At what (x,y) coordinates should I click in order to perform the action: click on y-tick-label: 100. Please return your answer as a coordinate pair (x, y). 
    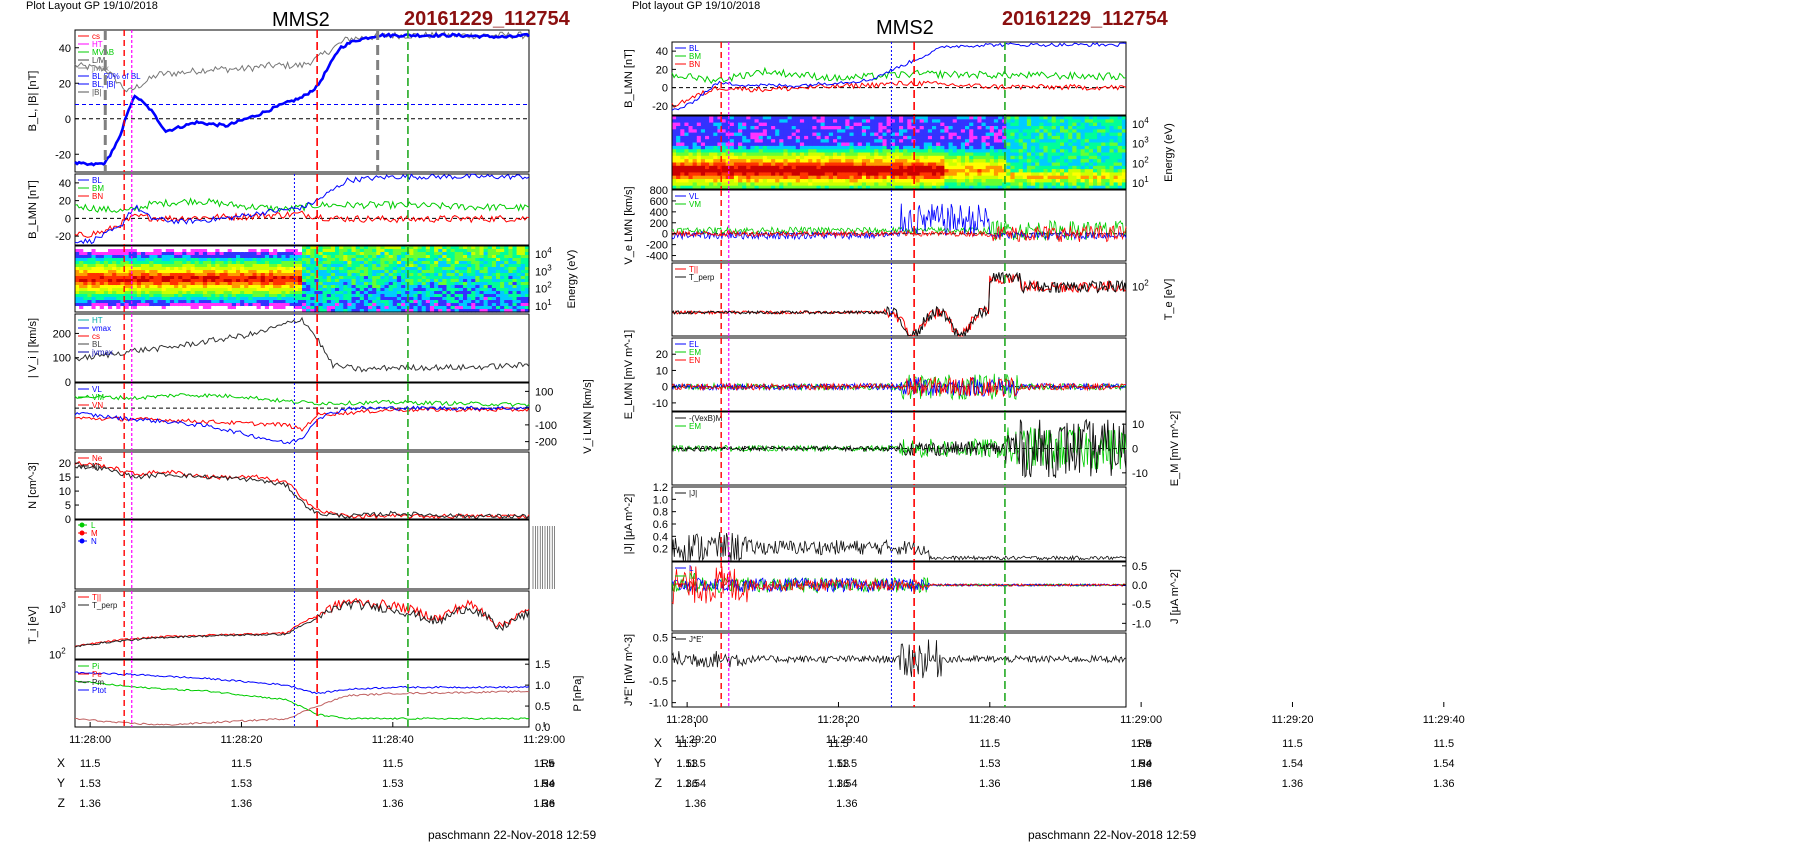
    Looking at the image, I should click on (62, 359).